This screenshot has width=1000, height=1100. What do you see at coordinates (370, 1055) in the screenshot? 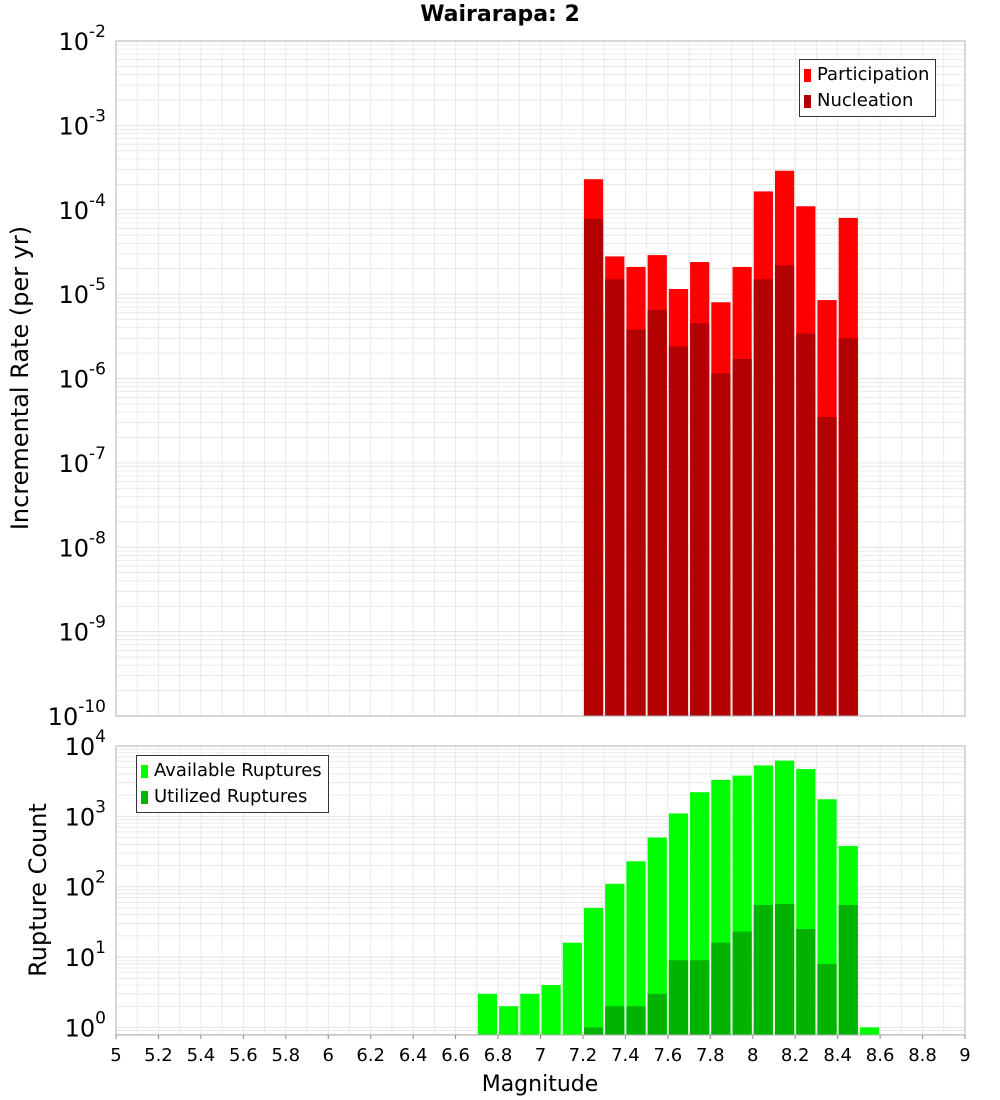
I see `bottom-x-tick-label: 6.2` at bounding box center [370, 1055].